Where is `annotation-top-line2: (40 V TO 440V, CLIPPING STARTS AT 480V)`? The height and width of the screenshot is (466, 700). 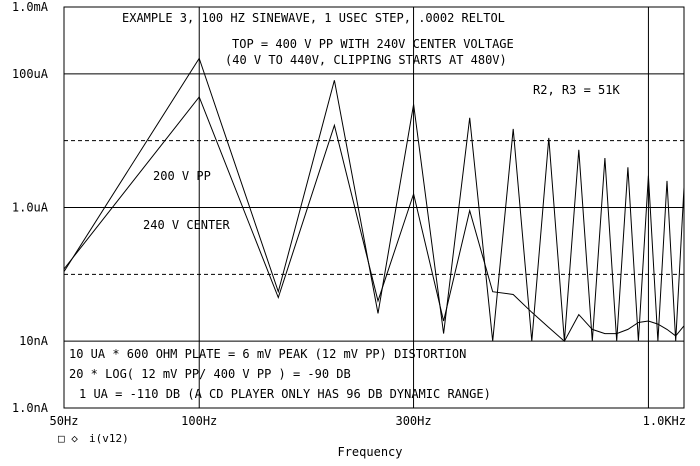
annotation-top-line2: (40 V TO 440V, CLIPPING STARTS AT 480V) is located at coordinates (366, 60).